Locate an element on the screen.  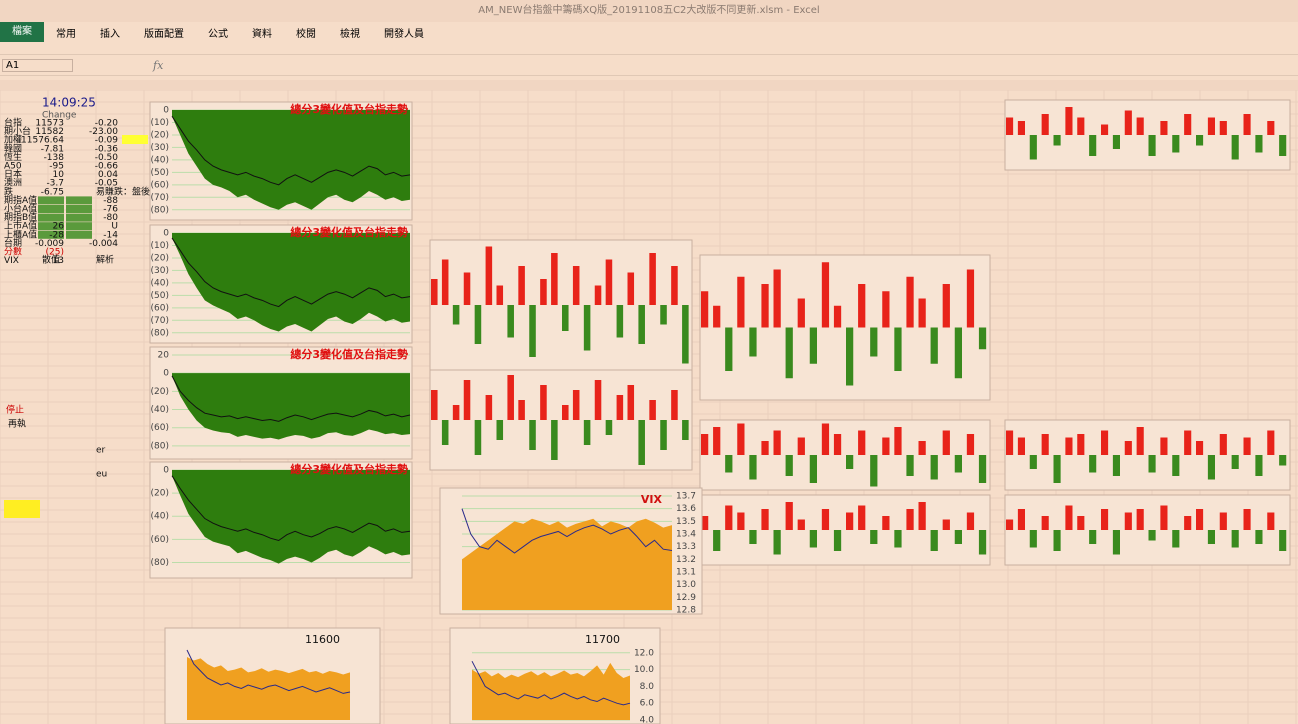
chart-frame is located at coordinates (561, 305).